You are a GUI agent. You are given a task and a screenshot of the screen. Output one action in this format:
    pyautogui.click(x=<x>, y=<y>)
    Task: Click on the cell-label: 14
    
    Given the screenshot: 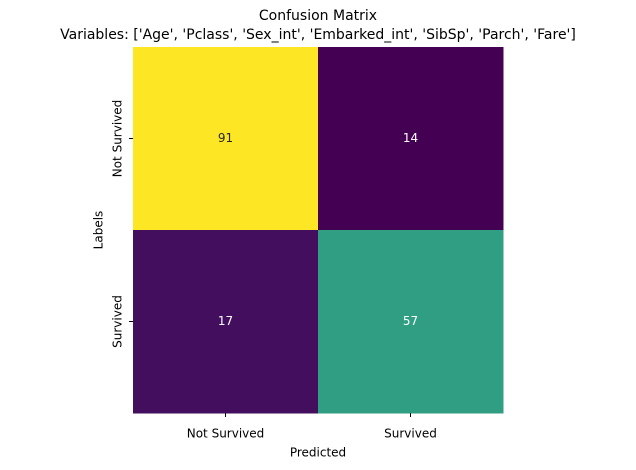 What is the action you would take?
    pyautogui.click(x=410, y=138)
    